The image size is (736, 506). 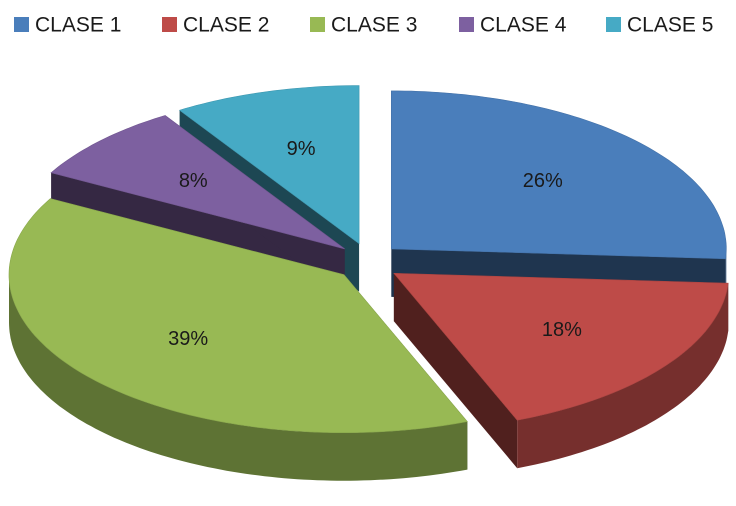 What do you see at coordinates (523, 25) in the screenshot?
I see `legend-label: CLASE 4` at bounding box center [523, 25].